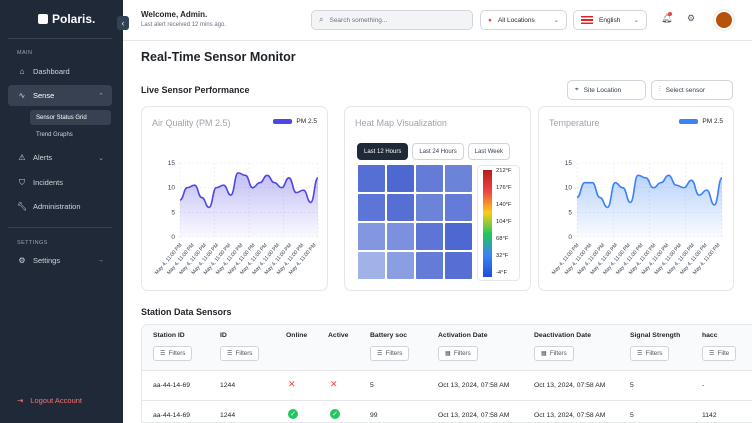 The width and height of the screenshot is (752, 423). I want to click on card-title: Heat Map Visualization, so click(401, 123).